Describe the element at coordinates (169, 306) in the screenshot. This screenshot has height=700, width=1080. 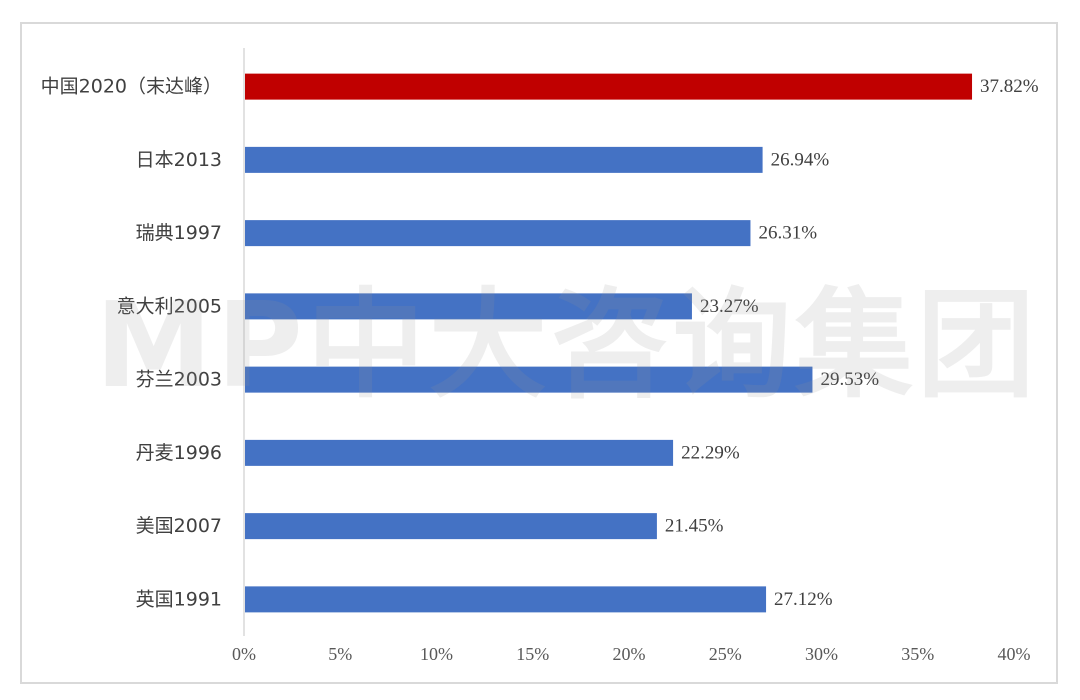
I see `category-label: 意大利2005` at that location.